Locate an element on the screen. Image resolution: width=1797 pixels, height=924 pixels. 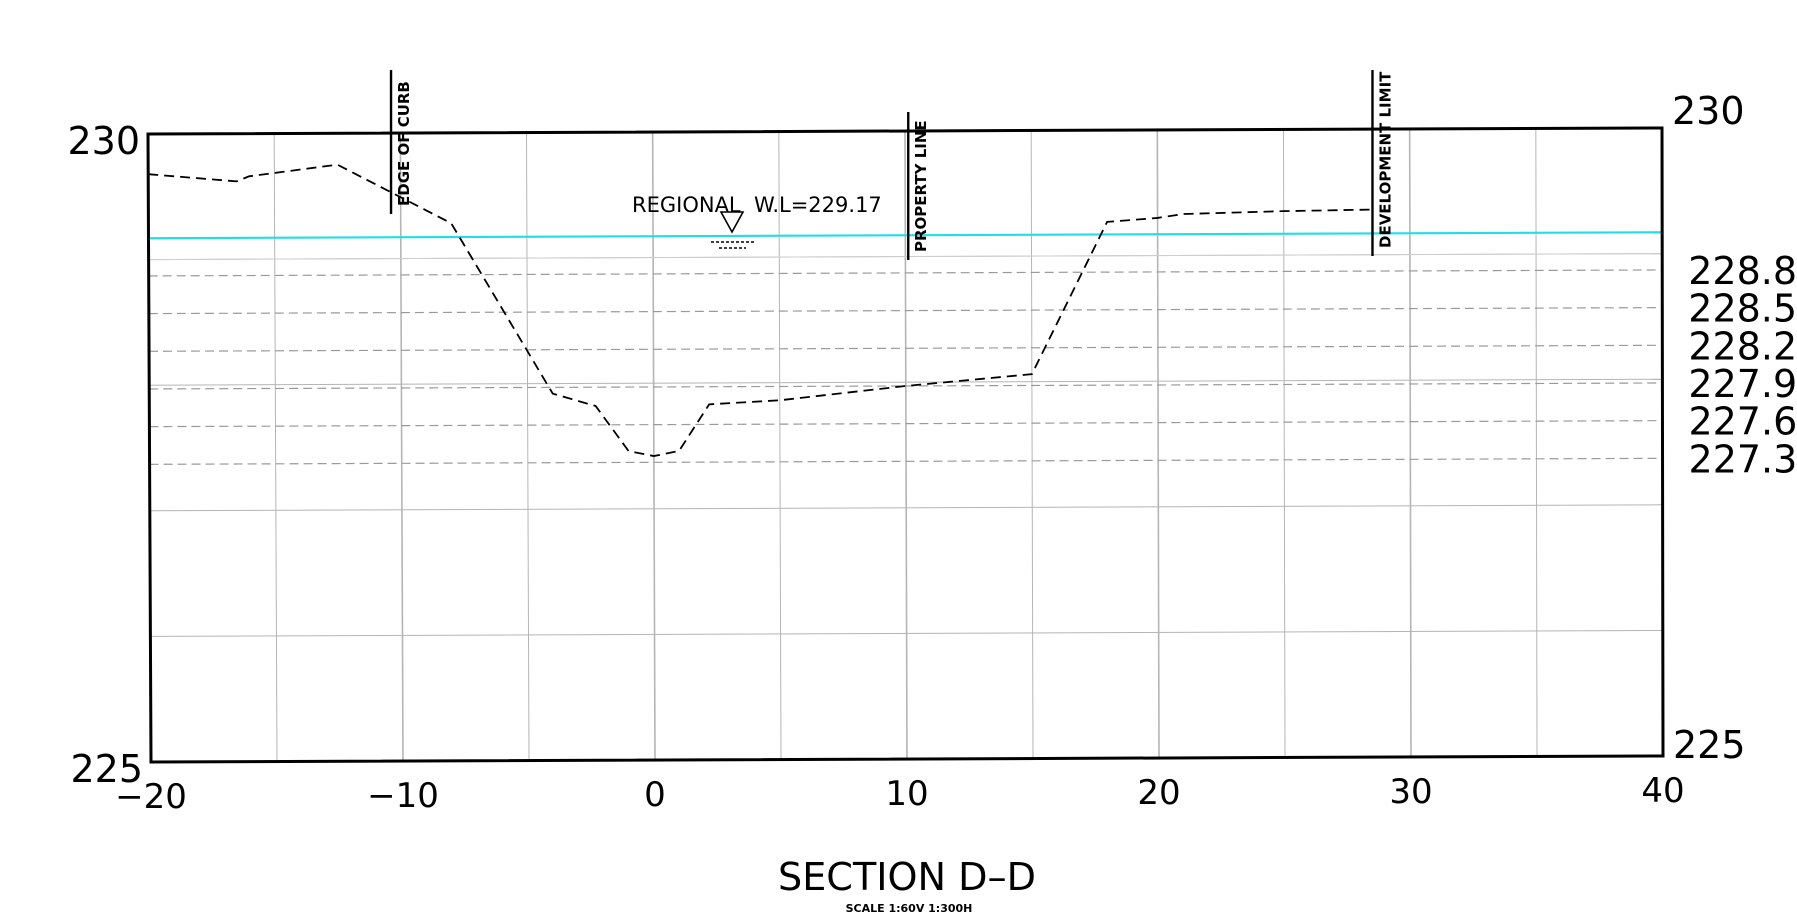
level-label-right: 228.57 is located at coordinates (1742, 309).